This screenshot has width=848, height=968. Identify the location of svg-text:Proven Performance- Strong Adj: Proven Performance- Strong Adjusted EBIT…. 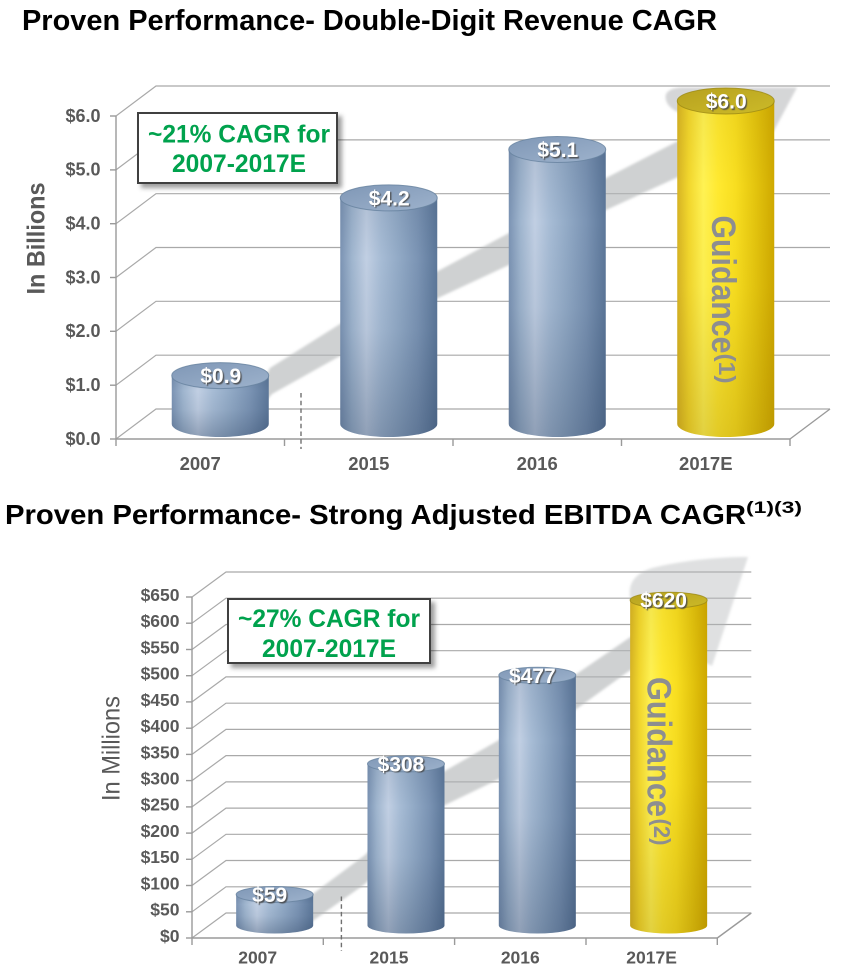
(375, 514).